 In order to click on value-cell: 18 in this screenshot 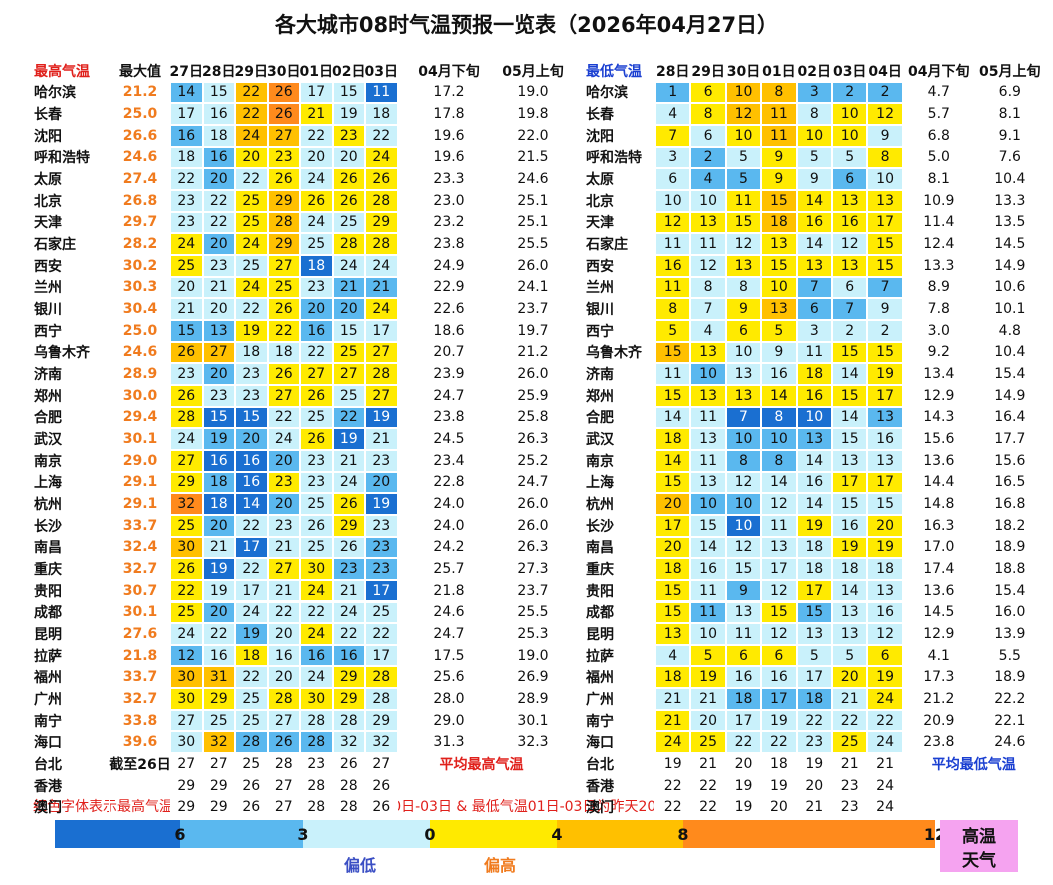, I will do `click(814, 374)`.